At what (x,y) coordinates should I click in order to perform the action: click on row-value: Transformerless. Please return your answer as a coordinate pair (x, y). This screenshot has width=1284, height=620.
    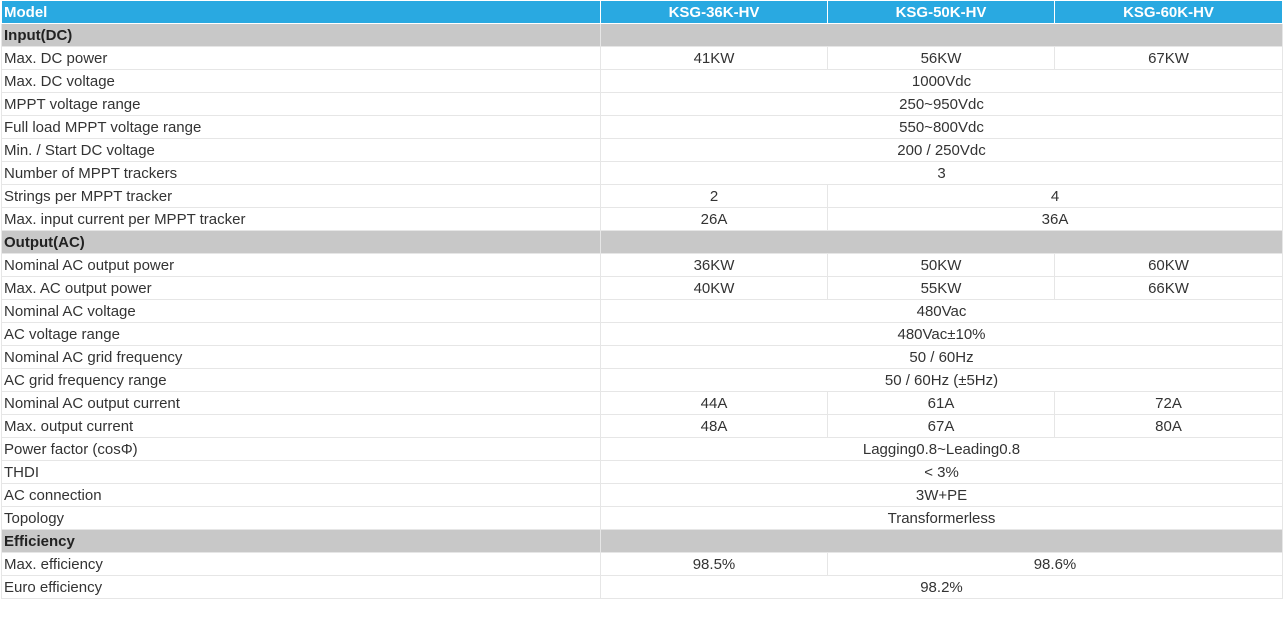
    Looking at the image, I should click on (941, 518).